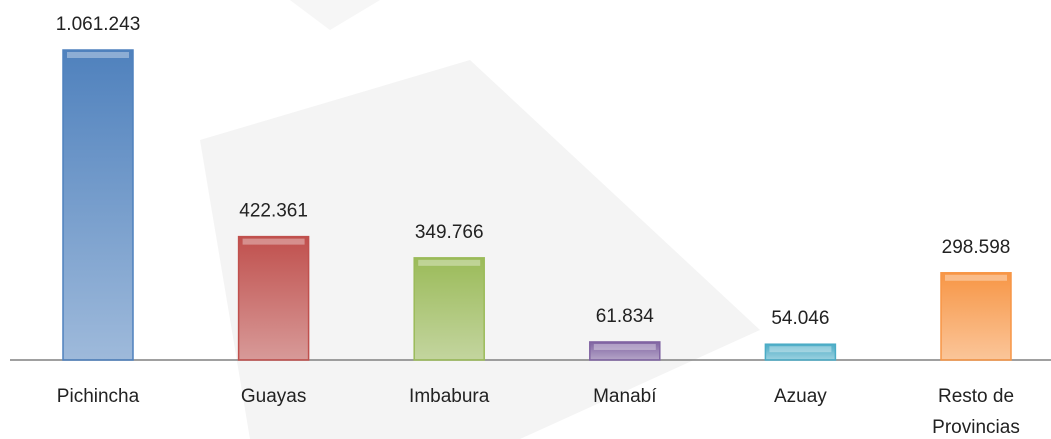 The width and height of the screenshot is (1051, 439). What do you see at coordinates (273, 211) in the screenshot?
I see `data-label: 422.361` at bounding box center [273, 211].